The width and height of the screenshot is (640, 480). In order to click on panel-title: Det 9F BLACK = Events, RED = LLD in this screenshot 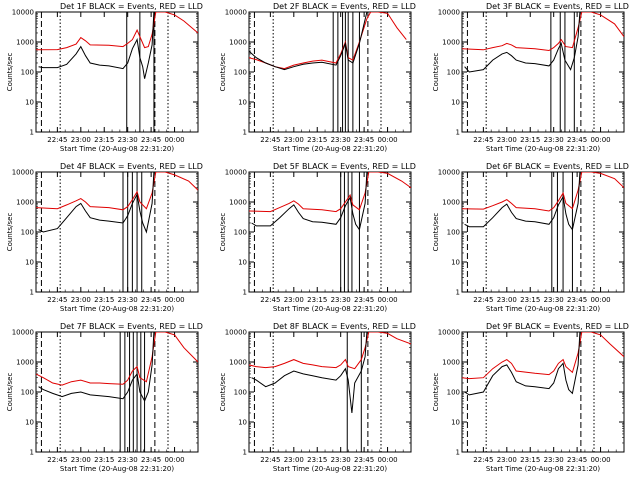, I will do `click(557, 326)`.